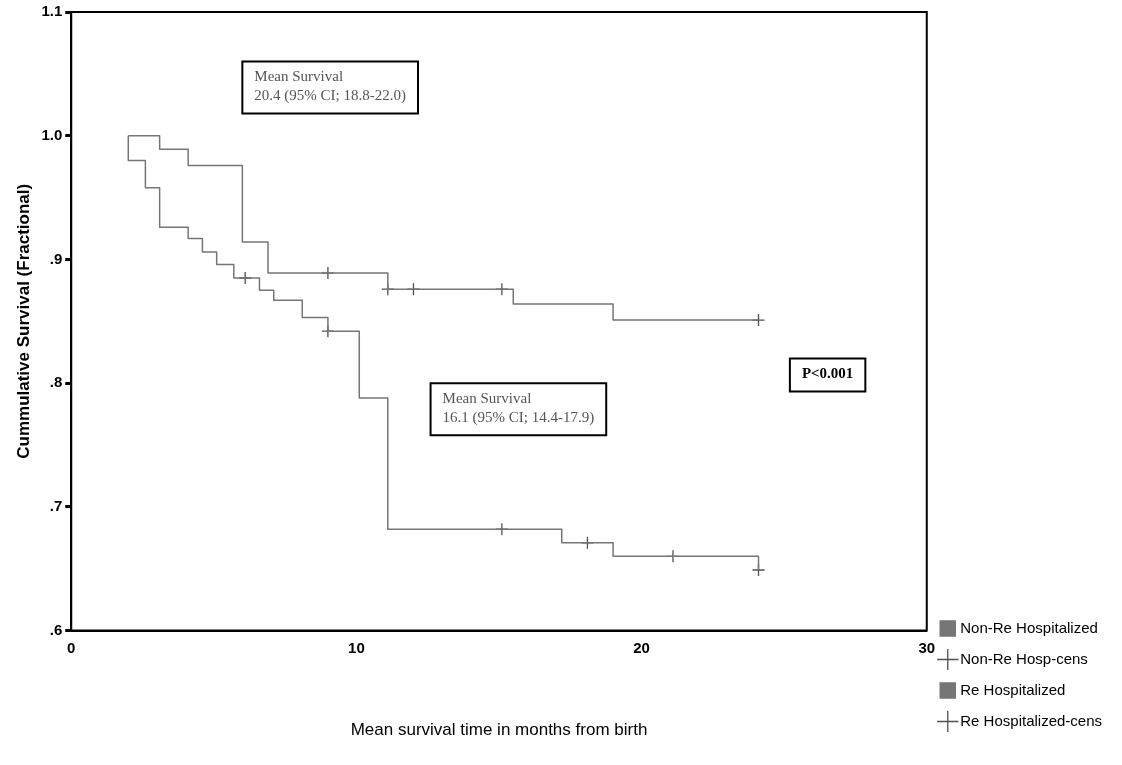 This screenshot has width=1122, height=765. What do you see at coordinates (518, 407) in the screenshot?
I see `annotation: Mean Survival 16.1 (95% CI; 14.4-17.9)` at bounding box center [518, 407].